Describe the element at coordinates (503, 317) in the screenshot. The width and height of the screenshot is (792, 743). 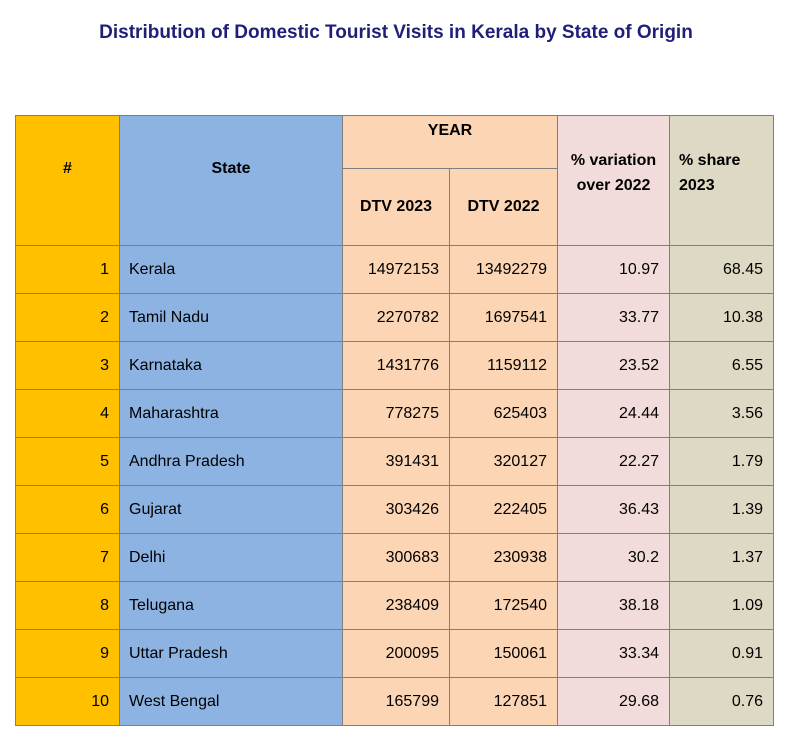
I see `cell-dtv-2022: 1697541` at that location.